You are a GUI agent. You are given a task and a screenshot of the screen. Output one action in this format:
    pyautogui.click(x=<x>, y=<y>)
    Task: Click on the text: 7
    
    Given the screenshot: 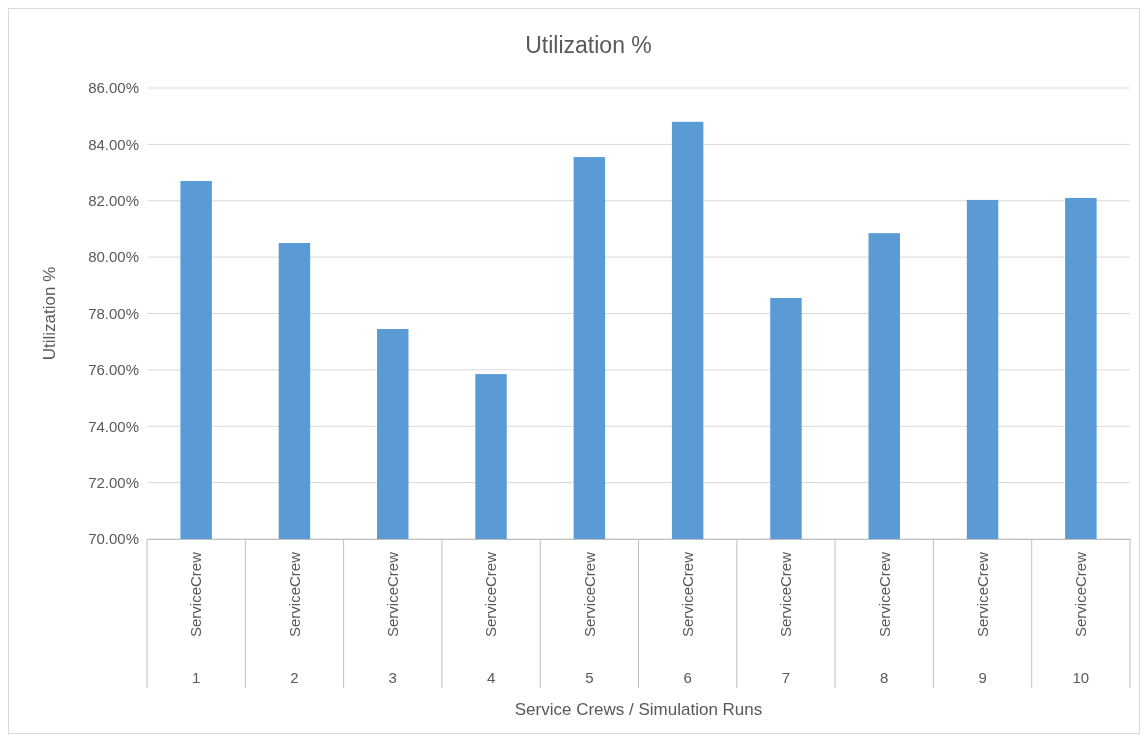 What is the action you would take?
    pyautogui.click(x=786, y=677)
    